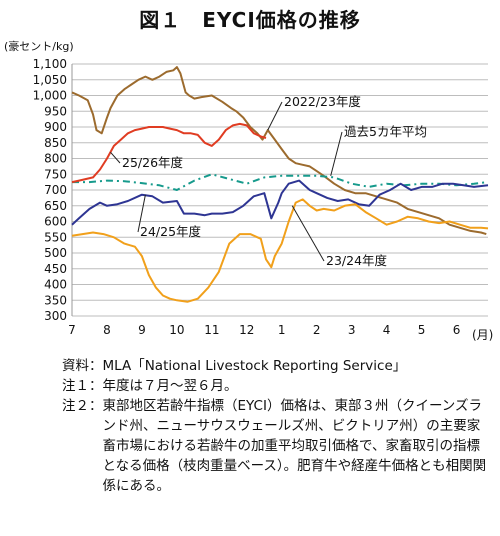 The image size is (500, 536). I want to click on note-head: 注２：, so click(82, 406).